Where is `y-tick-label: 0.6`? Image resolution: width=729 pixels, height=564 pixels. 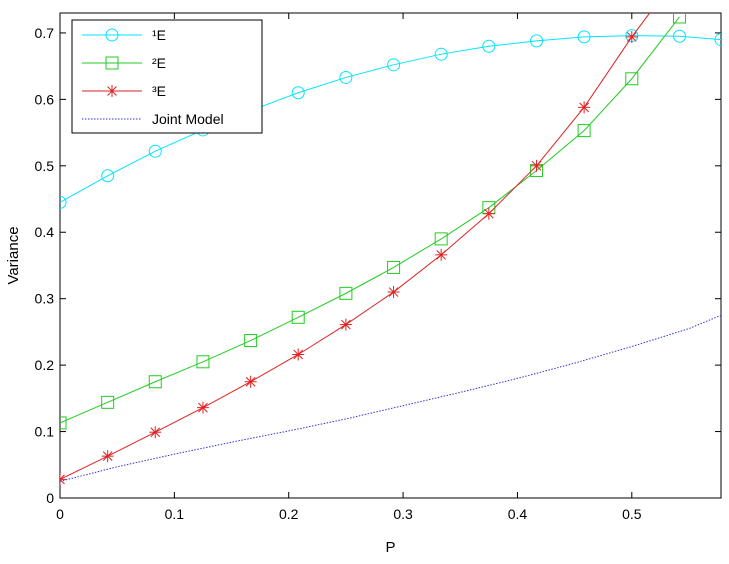
y-tick-label: 0.6 is located at coordinates (45, 99).